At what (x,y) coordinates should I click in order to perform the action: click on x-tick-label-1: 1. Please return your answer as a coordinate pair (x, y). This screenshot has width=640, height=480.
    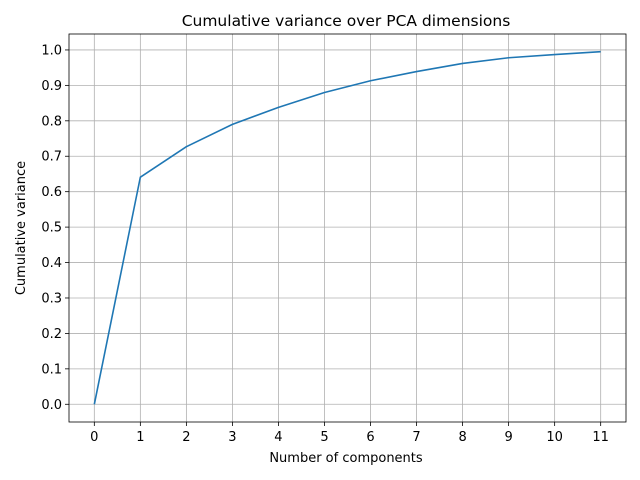
    Looking at the image, I should click on (140, 437).